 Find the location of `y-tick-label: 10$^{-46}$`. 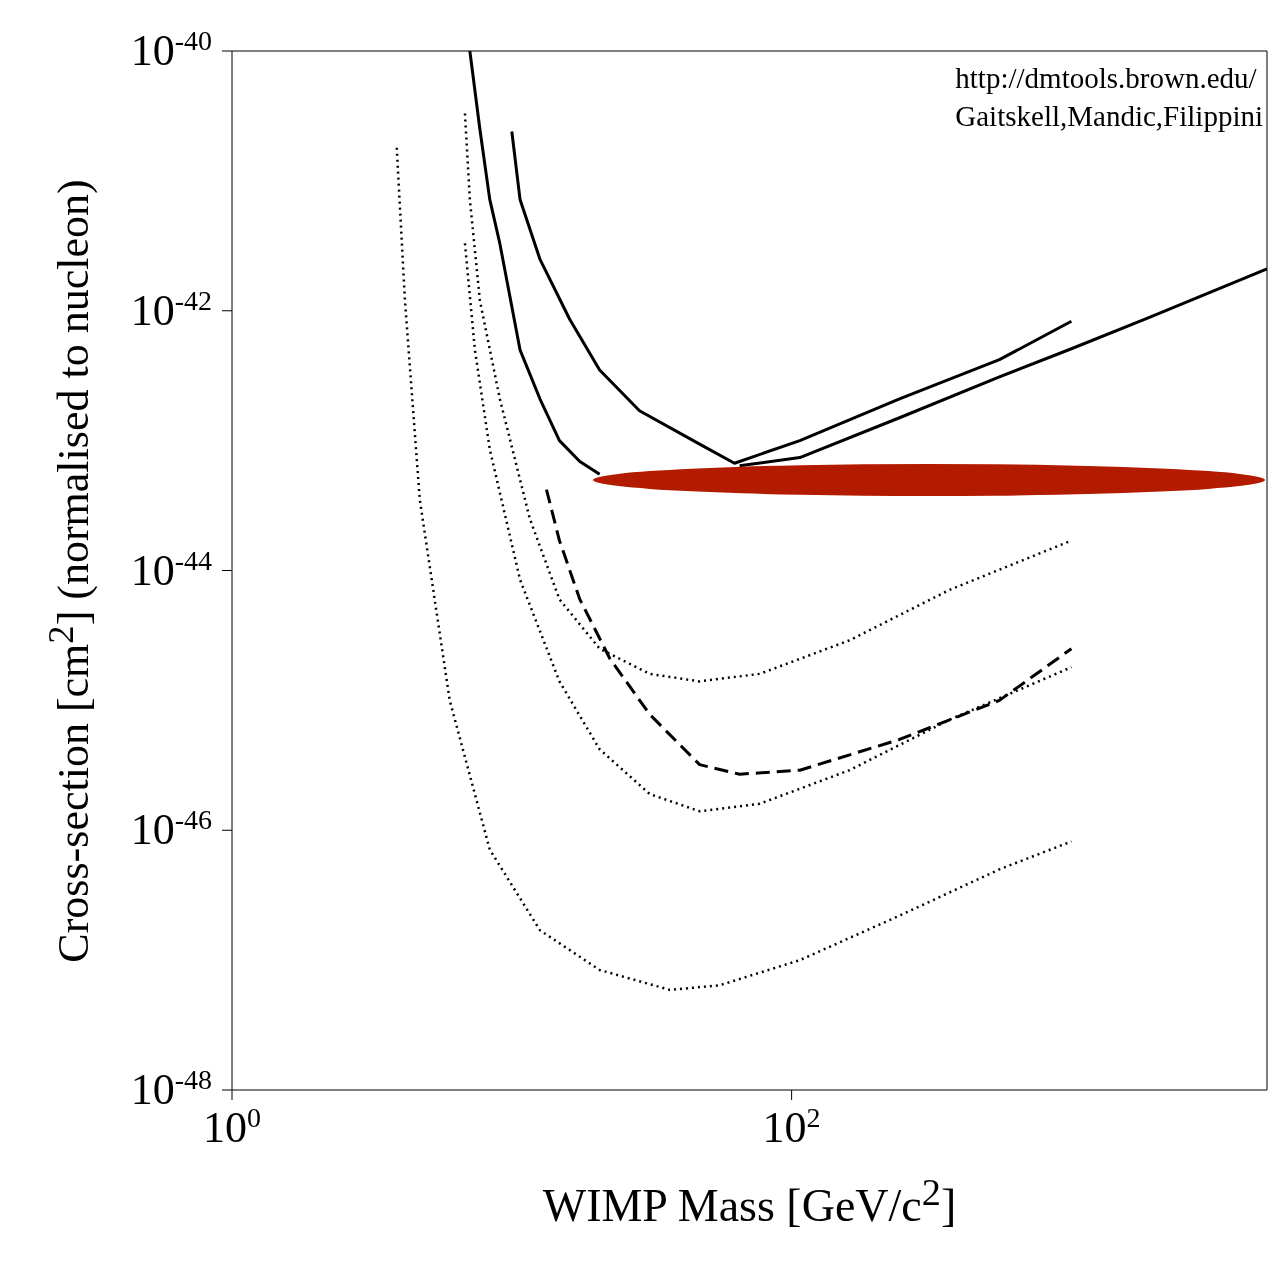

y-tick-label: 10$^{-46}$ is located at coordinates (171, 829).